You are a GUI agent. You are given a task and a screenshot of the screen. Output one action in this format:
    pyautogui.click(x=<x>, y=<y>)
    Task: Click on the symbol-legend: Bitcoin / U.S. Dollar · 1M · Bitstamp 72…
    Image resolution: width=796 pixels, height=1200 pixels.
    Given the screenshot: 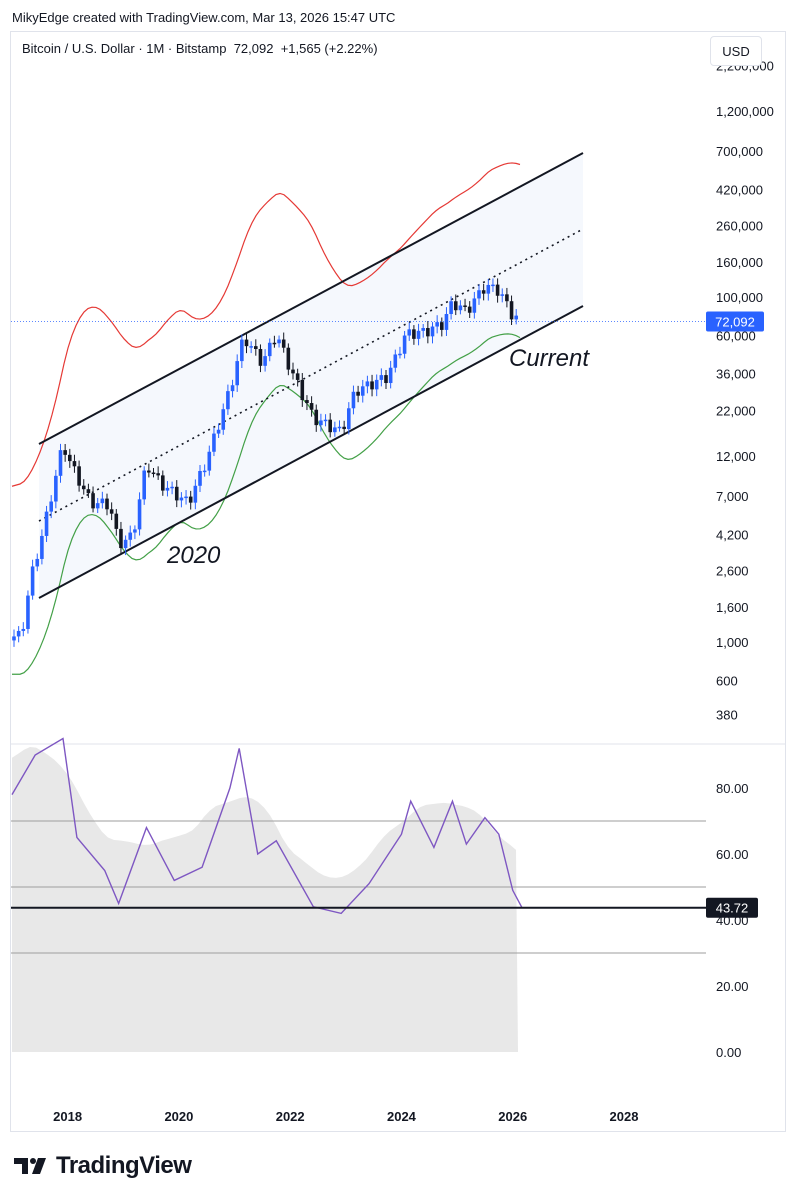 What is the action you would take?
    pyautogui.click(x=200, y=48)
    